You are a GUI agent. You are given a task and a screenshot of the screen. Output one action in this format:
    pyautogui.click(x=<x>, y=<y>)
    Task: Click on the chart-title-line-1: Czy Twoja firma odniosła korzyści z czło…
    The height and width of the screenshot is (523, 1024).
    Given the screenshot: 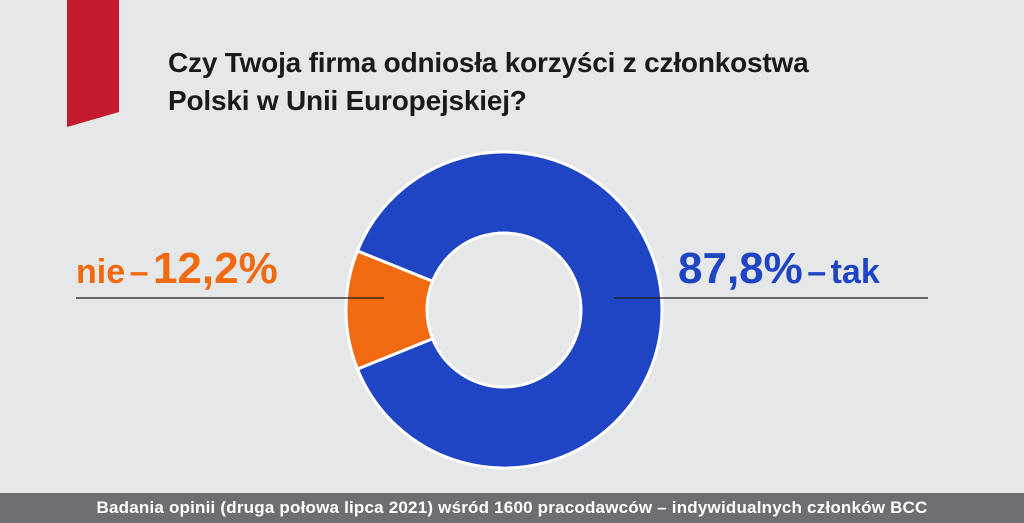 What is the action you would take?
    pyautogui.click(x=488, y=62)
    